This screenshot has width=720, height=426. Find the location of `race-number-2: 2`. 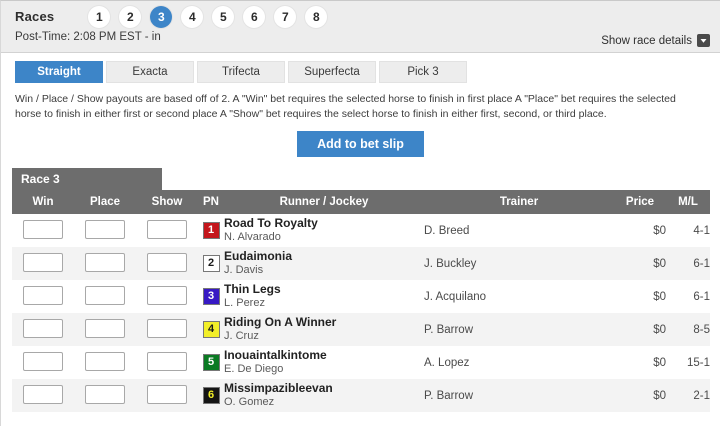

race-number-2: 2 is located at coordinates (130, 16).